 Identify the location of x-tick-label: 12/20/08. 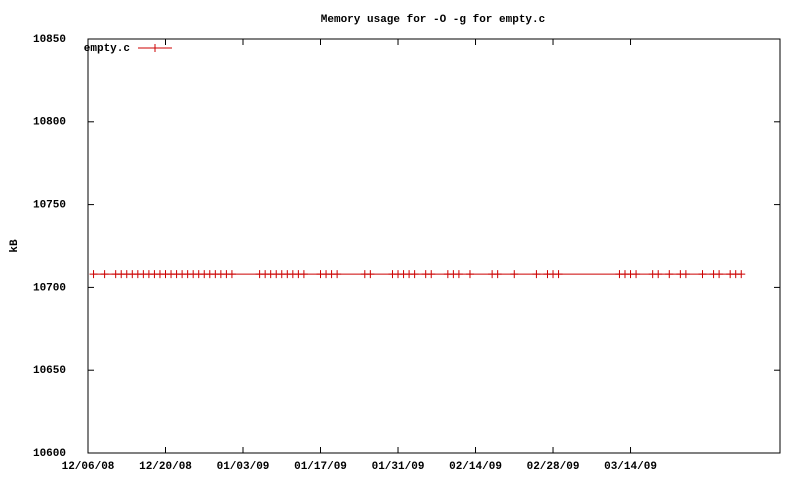
(165, 467).